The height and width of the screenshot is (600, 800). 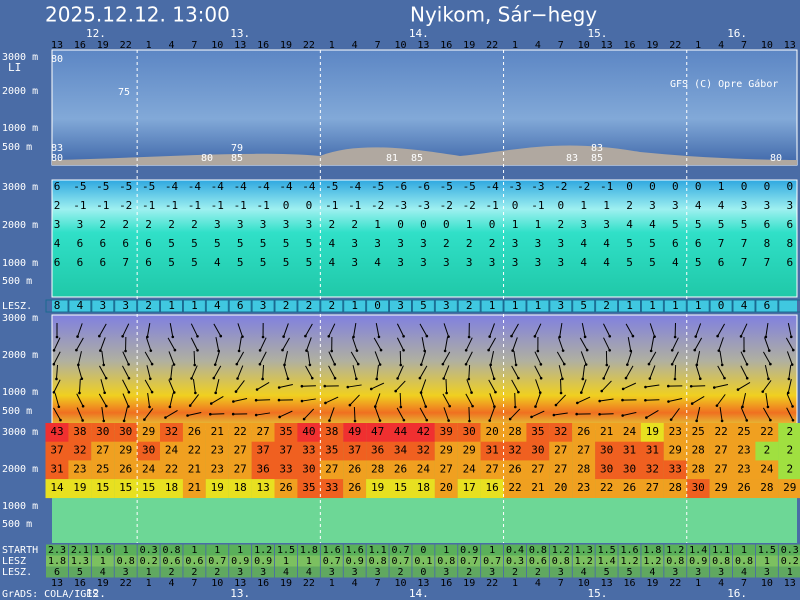 What do you see at coordinates (240, 572) in the screenshot?
I see `row-value: 3` at bounding box center [240, 572].